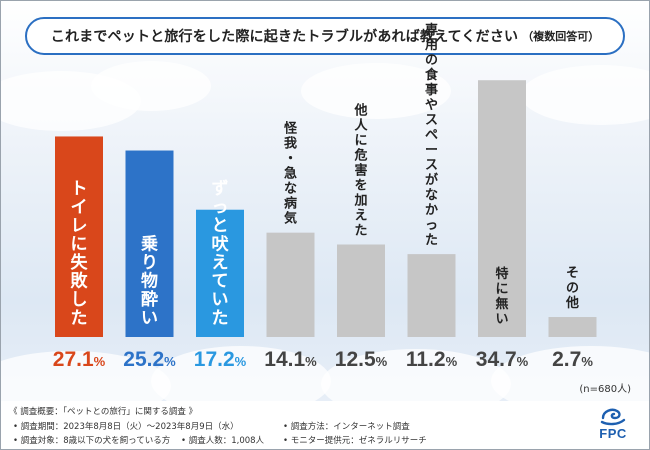  I want to click on title-box: これまでペットと旅行をした際に起きたトラブルがあれば教えてください （複数回答可）, so click(325, 36).